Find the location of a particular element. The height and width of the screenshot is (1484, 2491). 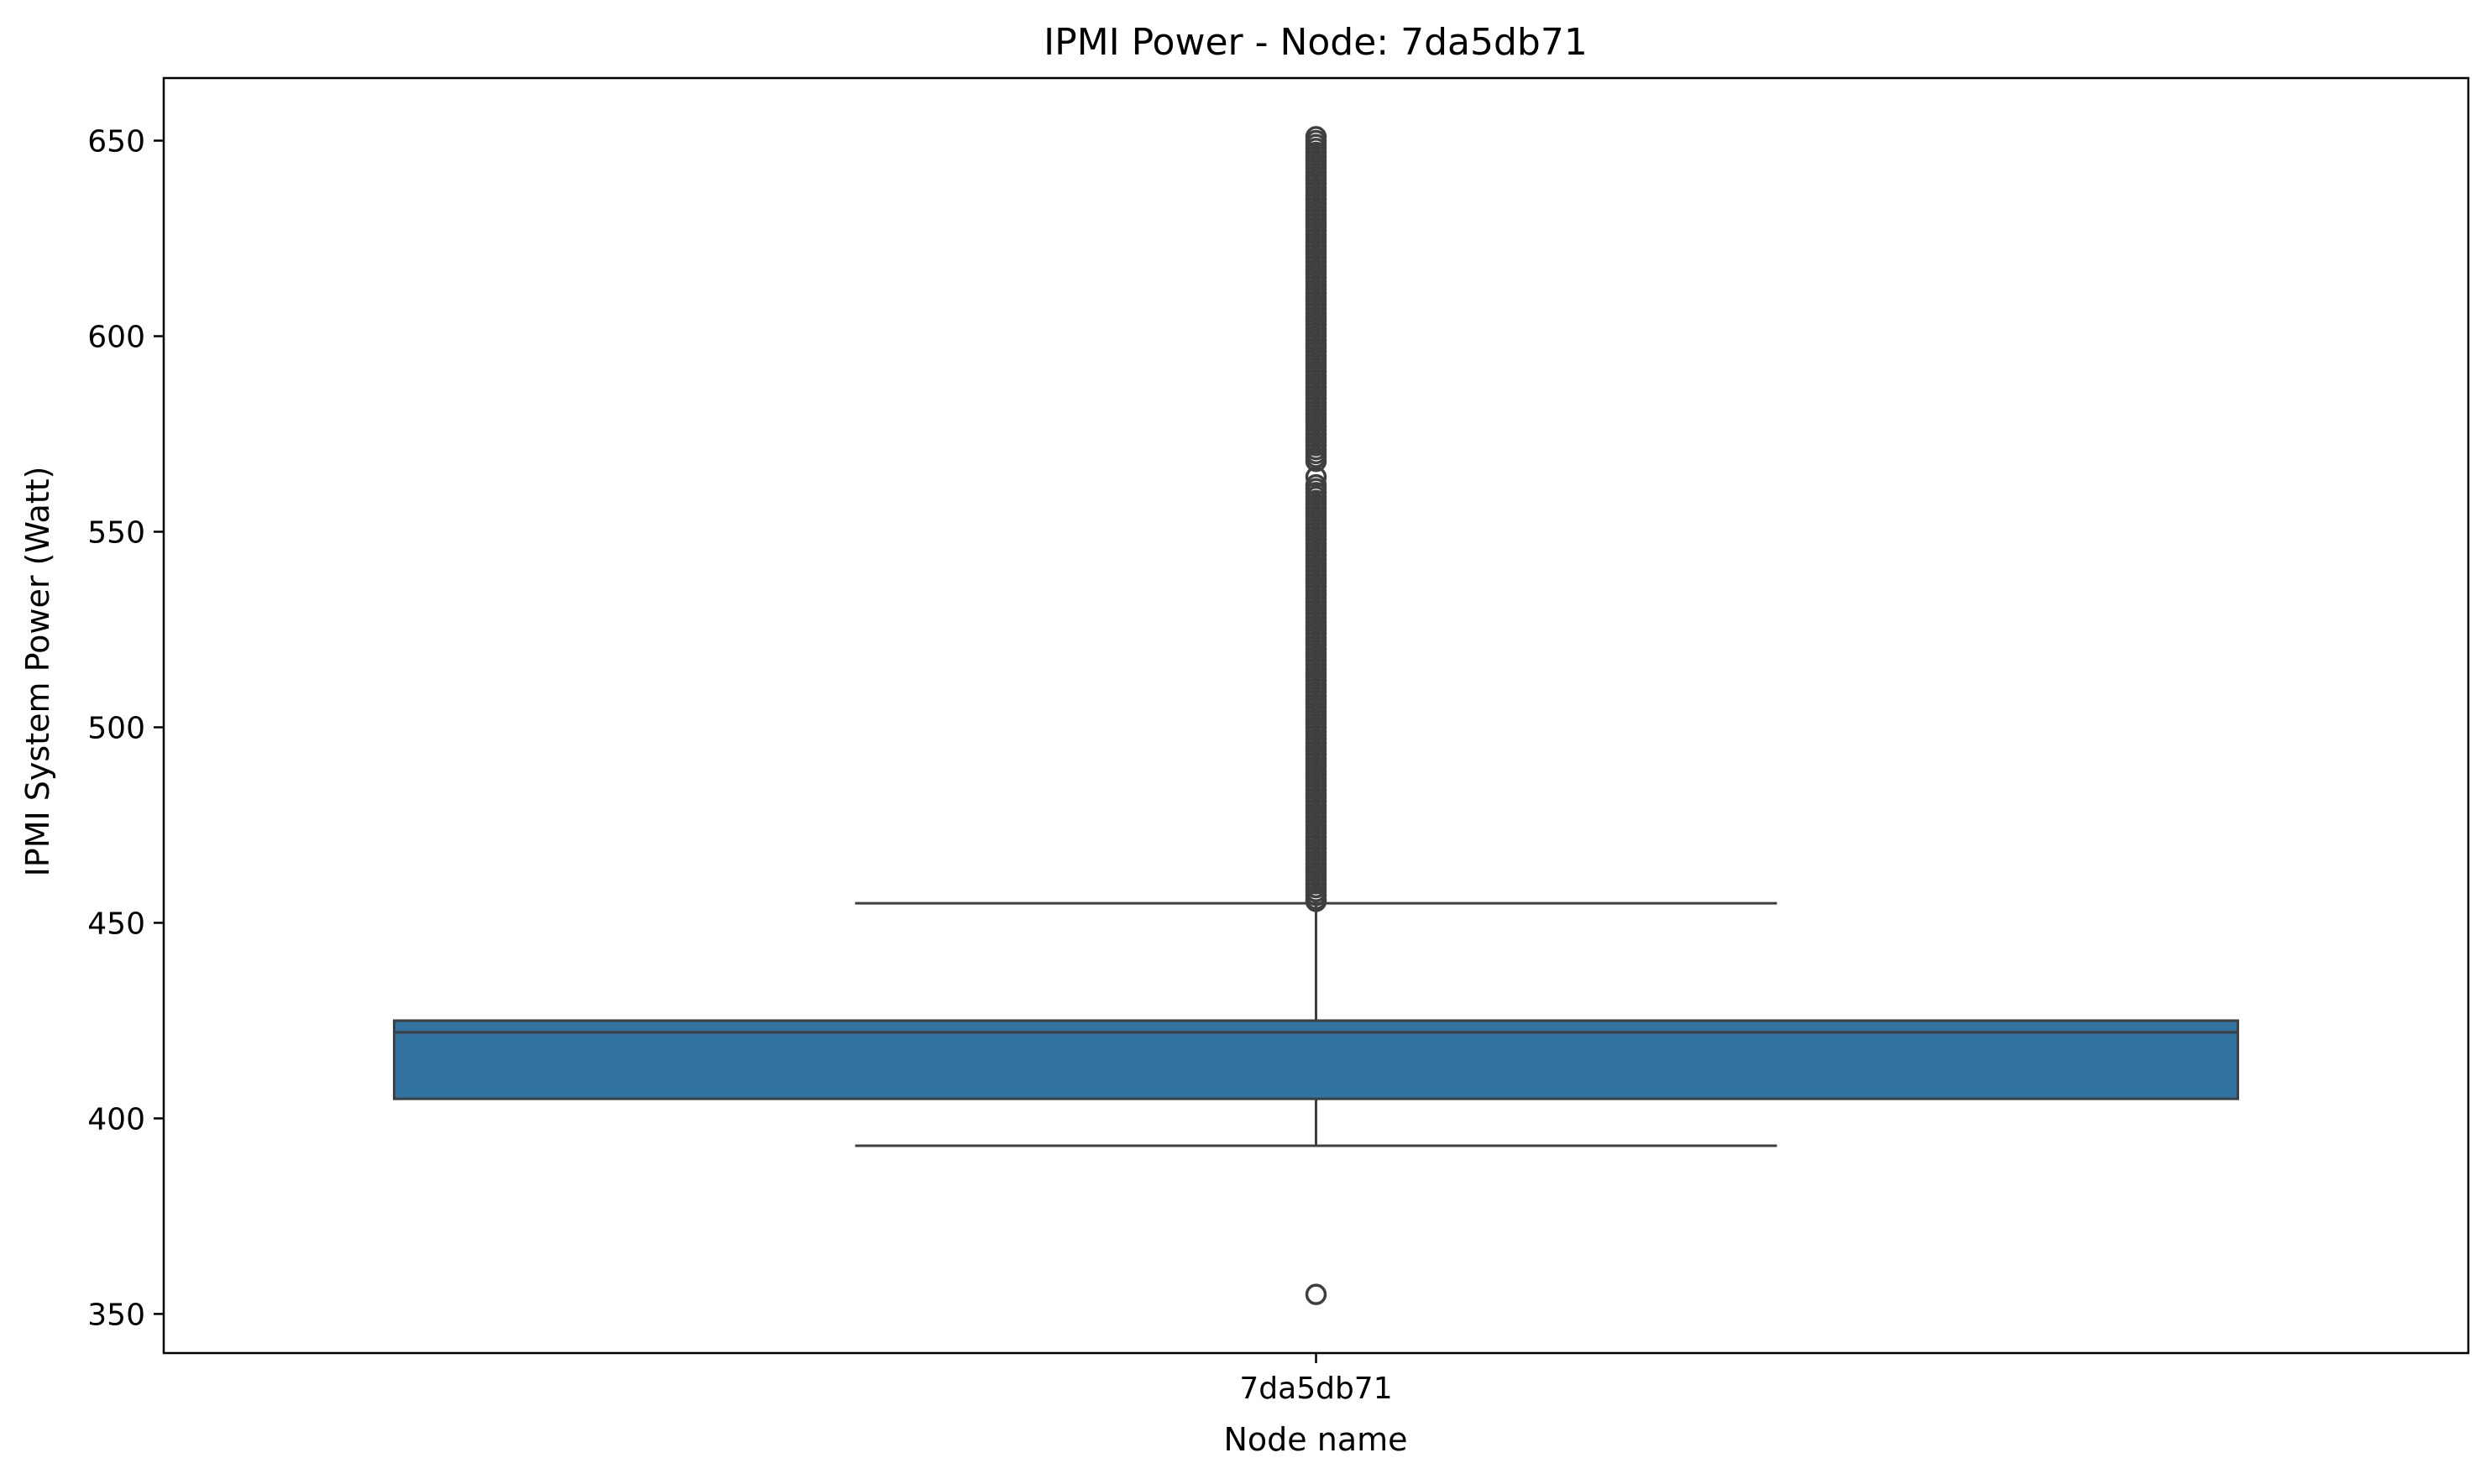

x-tick-label: 7da5db71 is located at coordinates (1315, 1389).